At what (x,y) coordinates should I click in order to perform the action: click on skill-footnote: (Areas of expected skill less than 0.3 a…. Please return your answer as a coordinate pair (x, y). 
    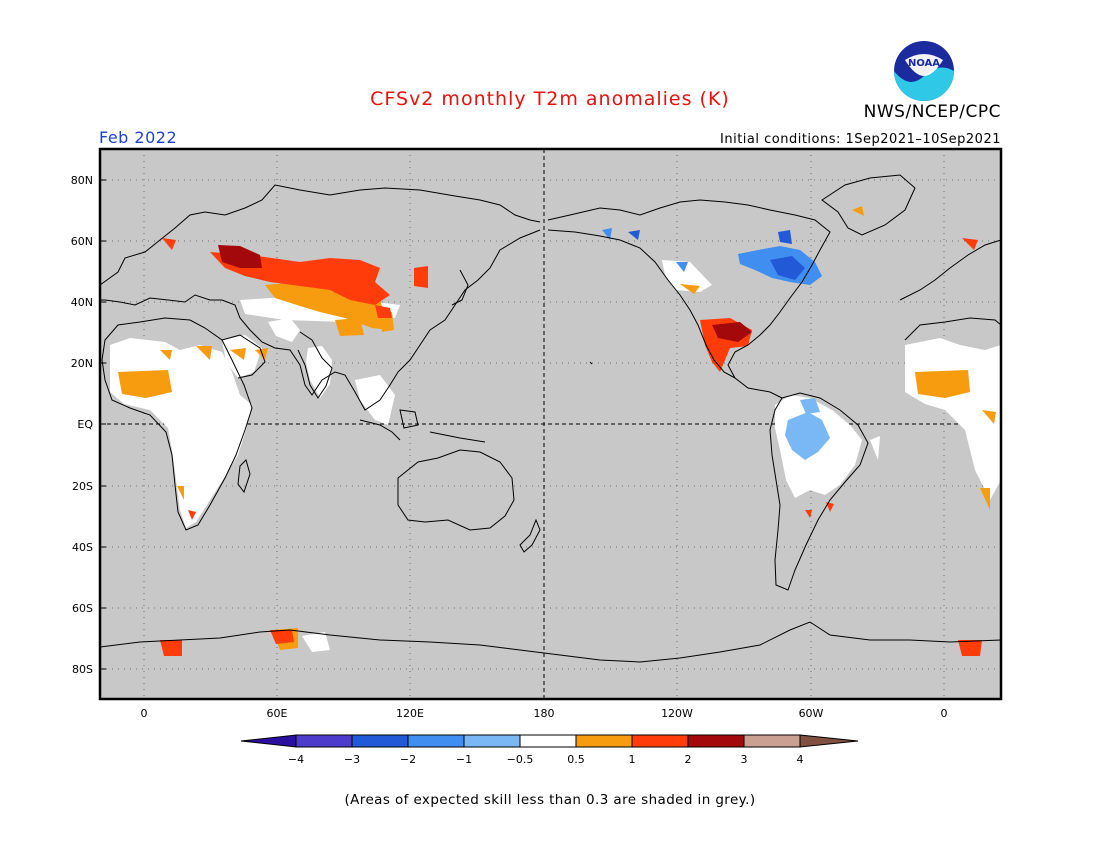
    Looking at the image, I should click on (550, 800).